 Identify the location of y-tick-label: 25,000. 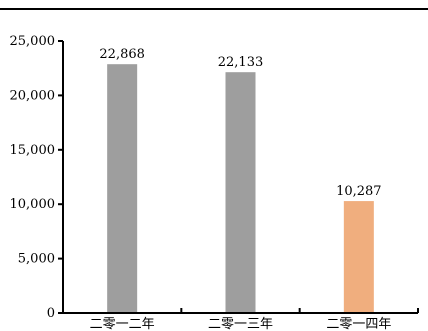
(33, 41).